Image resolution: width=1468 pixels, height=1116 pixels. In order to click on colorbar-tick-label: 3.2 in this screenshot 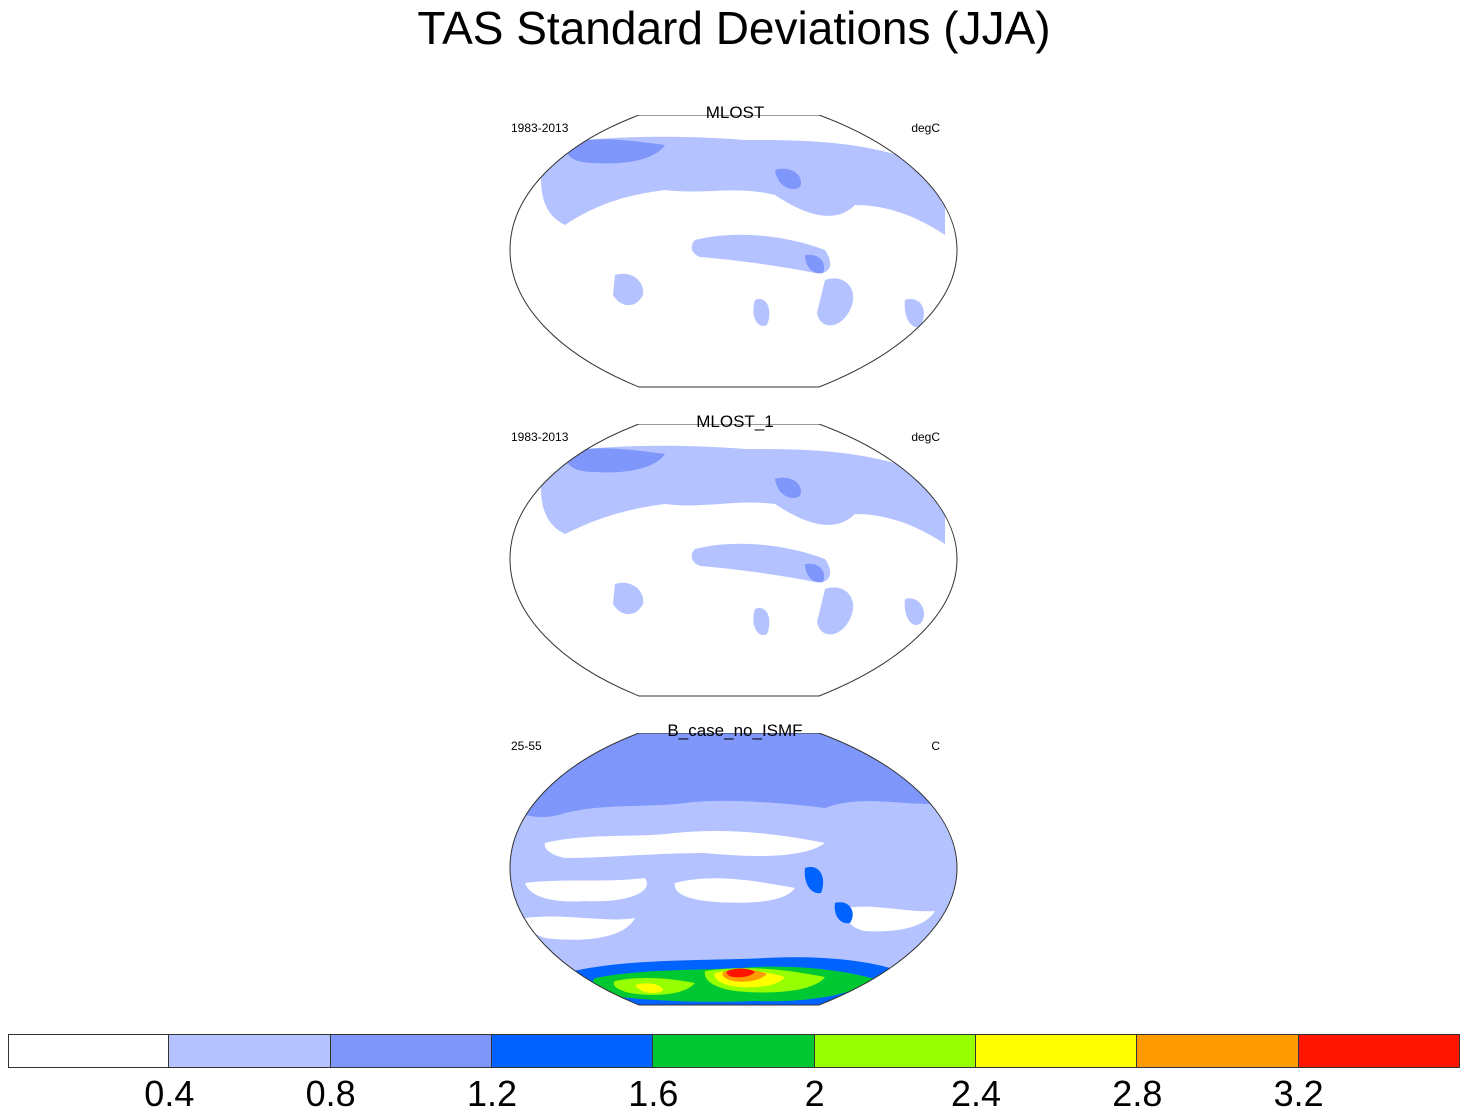, I will do `click(1298, 1093)`.